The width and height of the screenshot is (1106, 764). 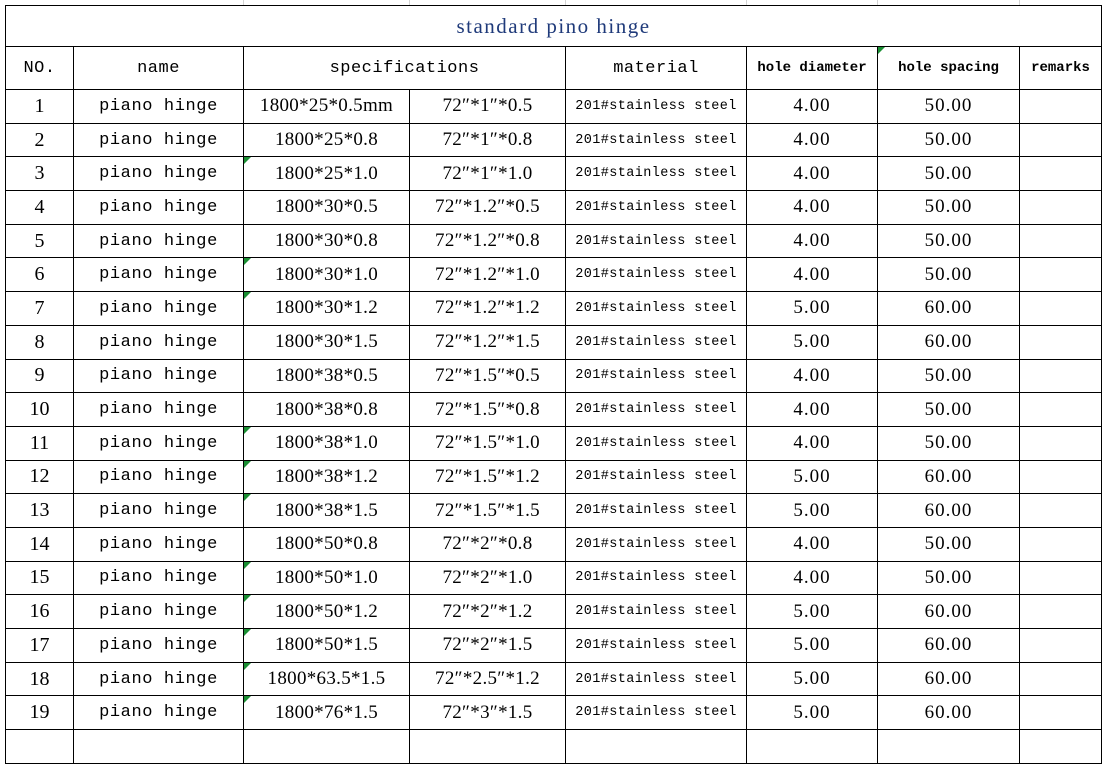 What do you see at coordinates (39, 443) in the screenshot?
I see `cell-no: 11` at bounding box center [39, 443].